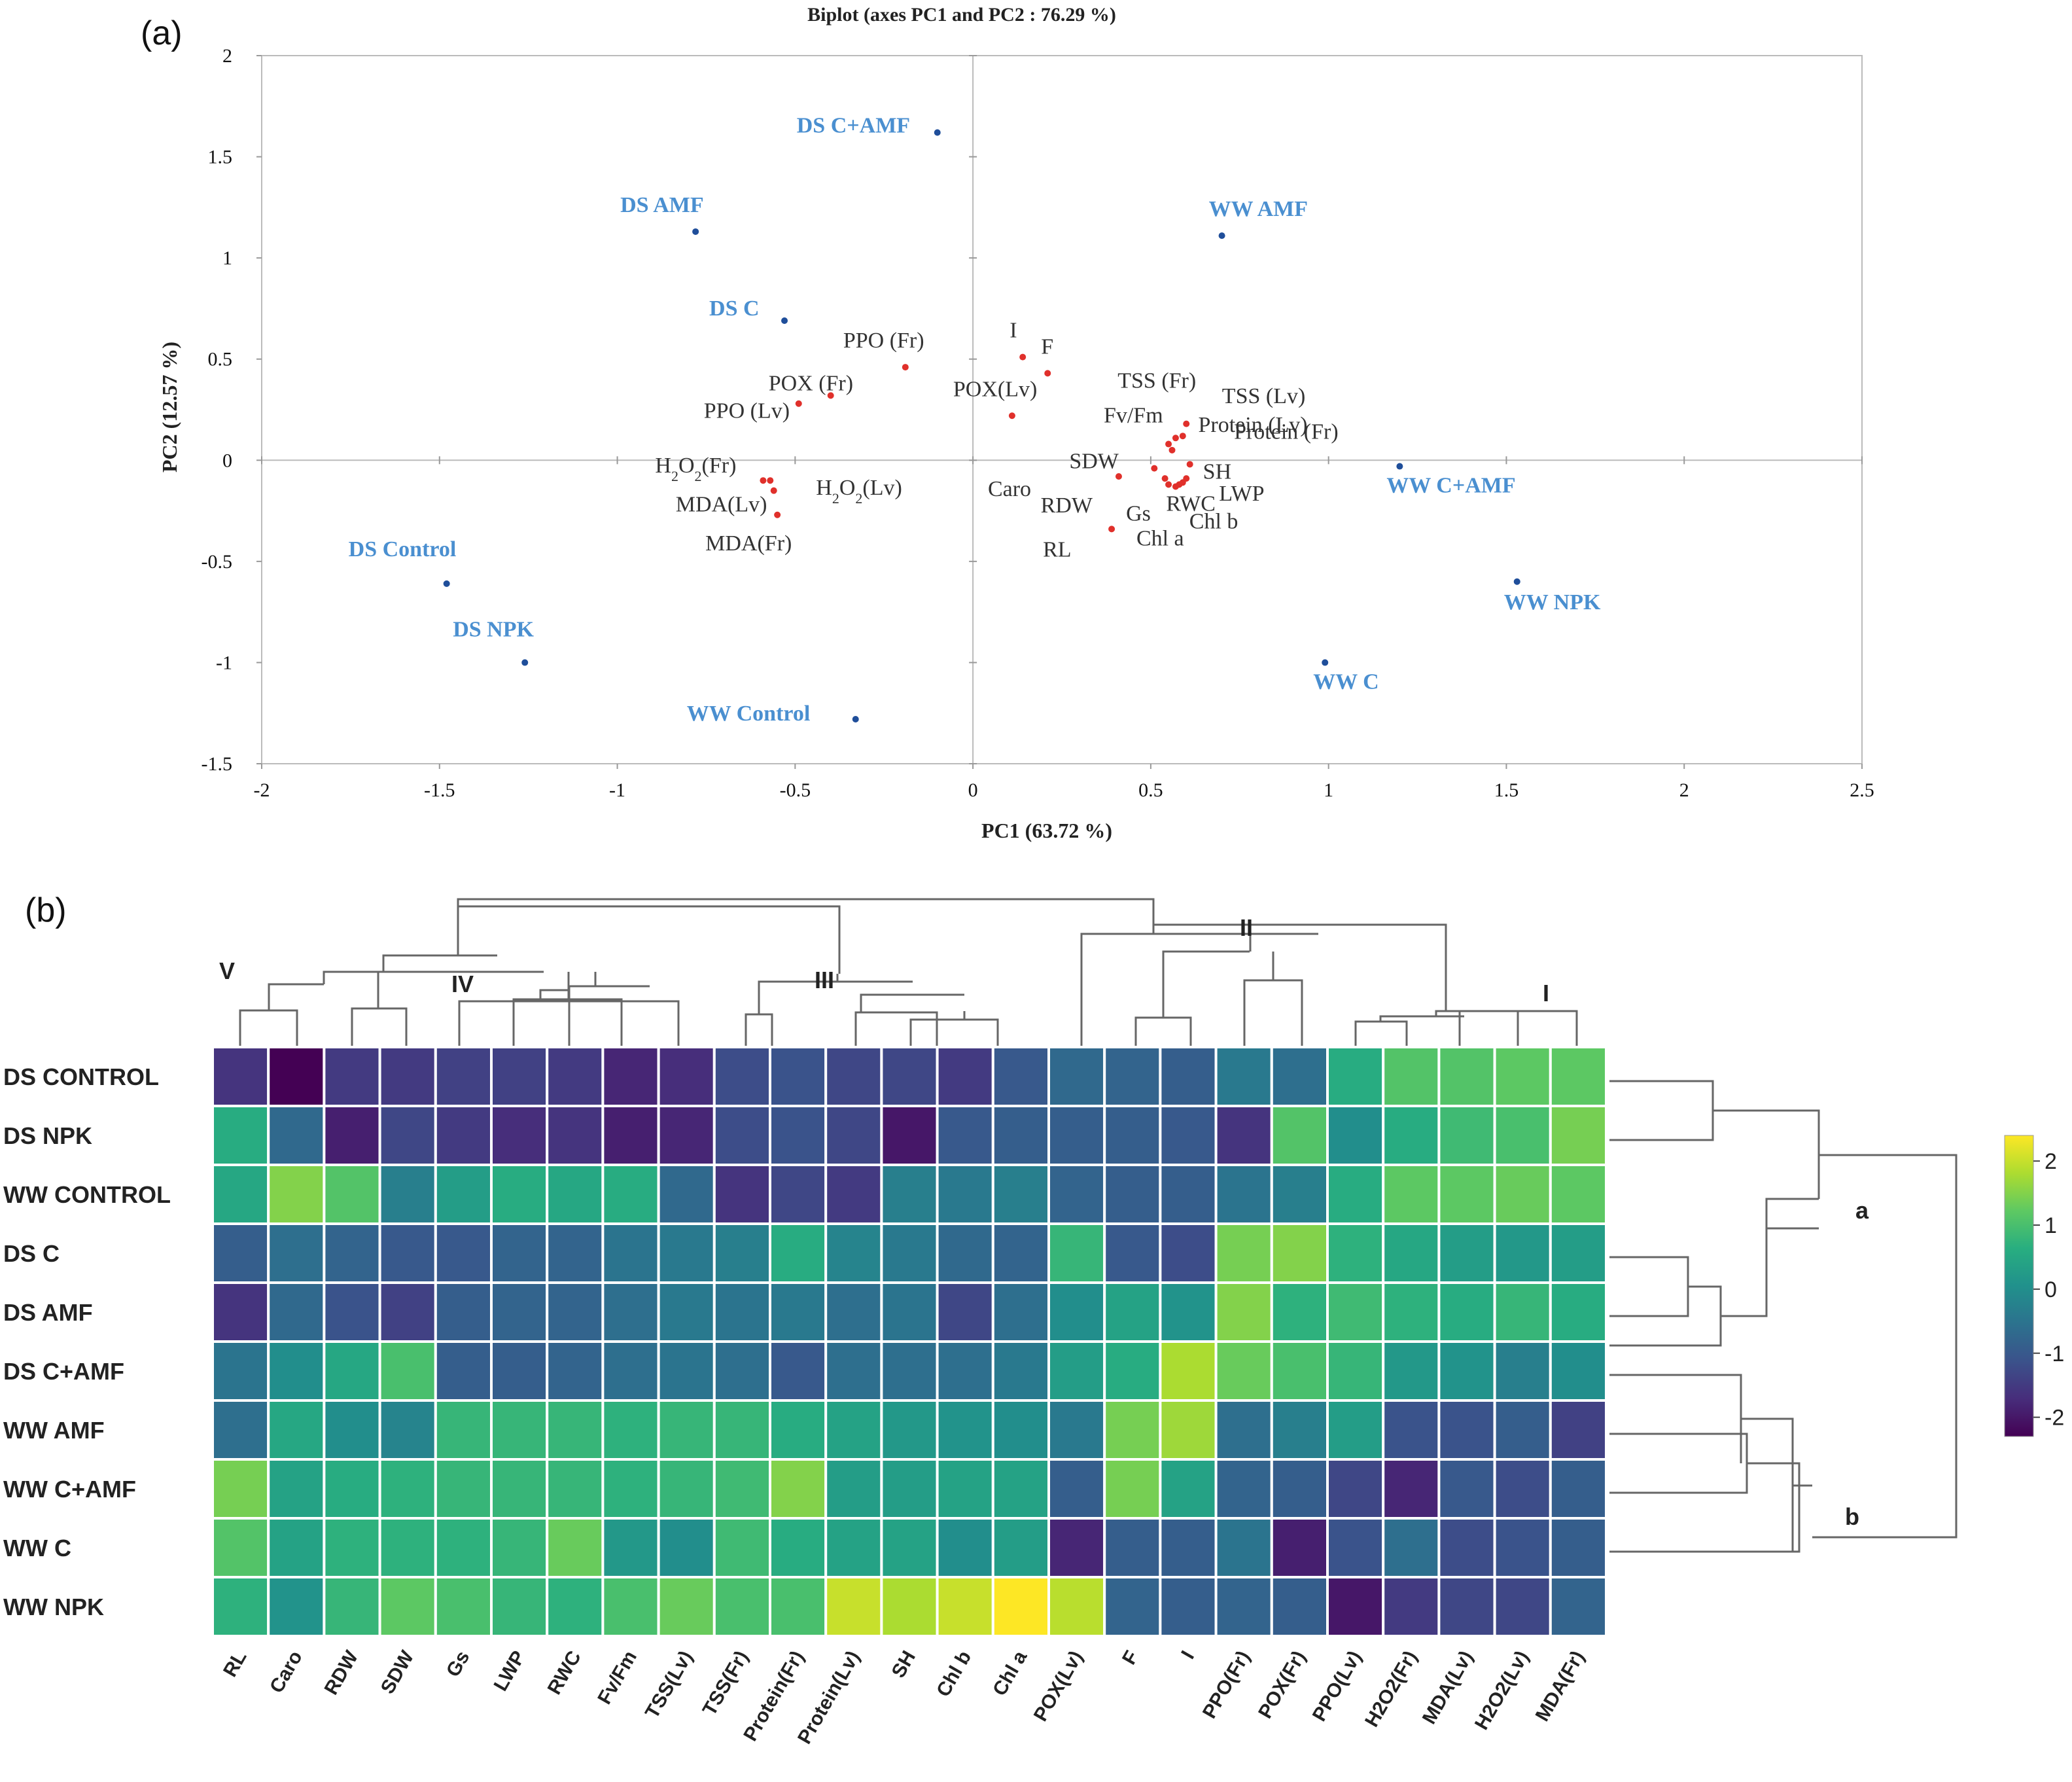 The image size is (2072, 1782). Describe the element at coordinates (37, 1548) in the screenshot. I see `row-label: WW C` at that location.